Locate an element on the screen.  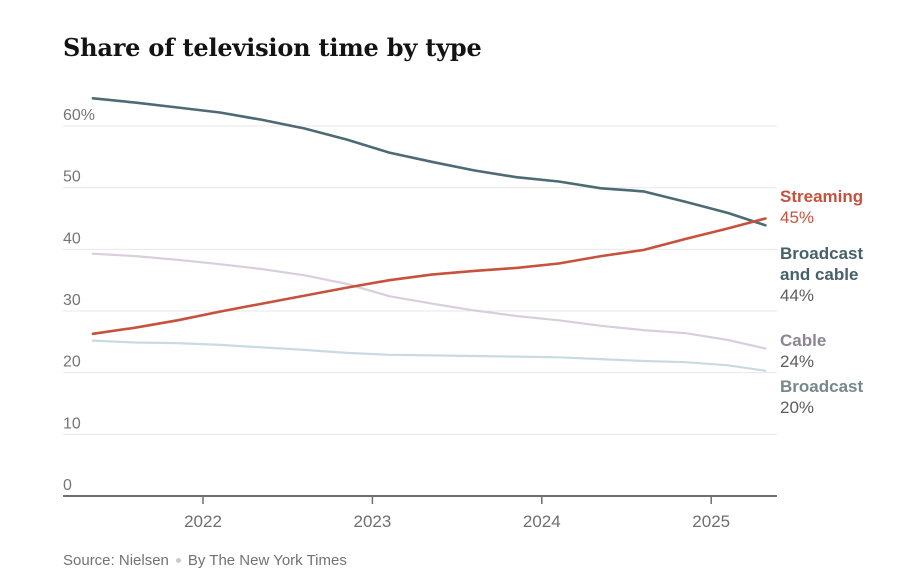
y-tick-label: 20 is located at coordinates (72, 362).